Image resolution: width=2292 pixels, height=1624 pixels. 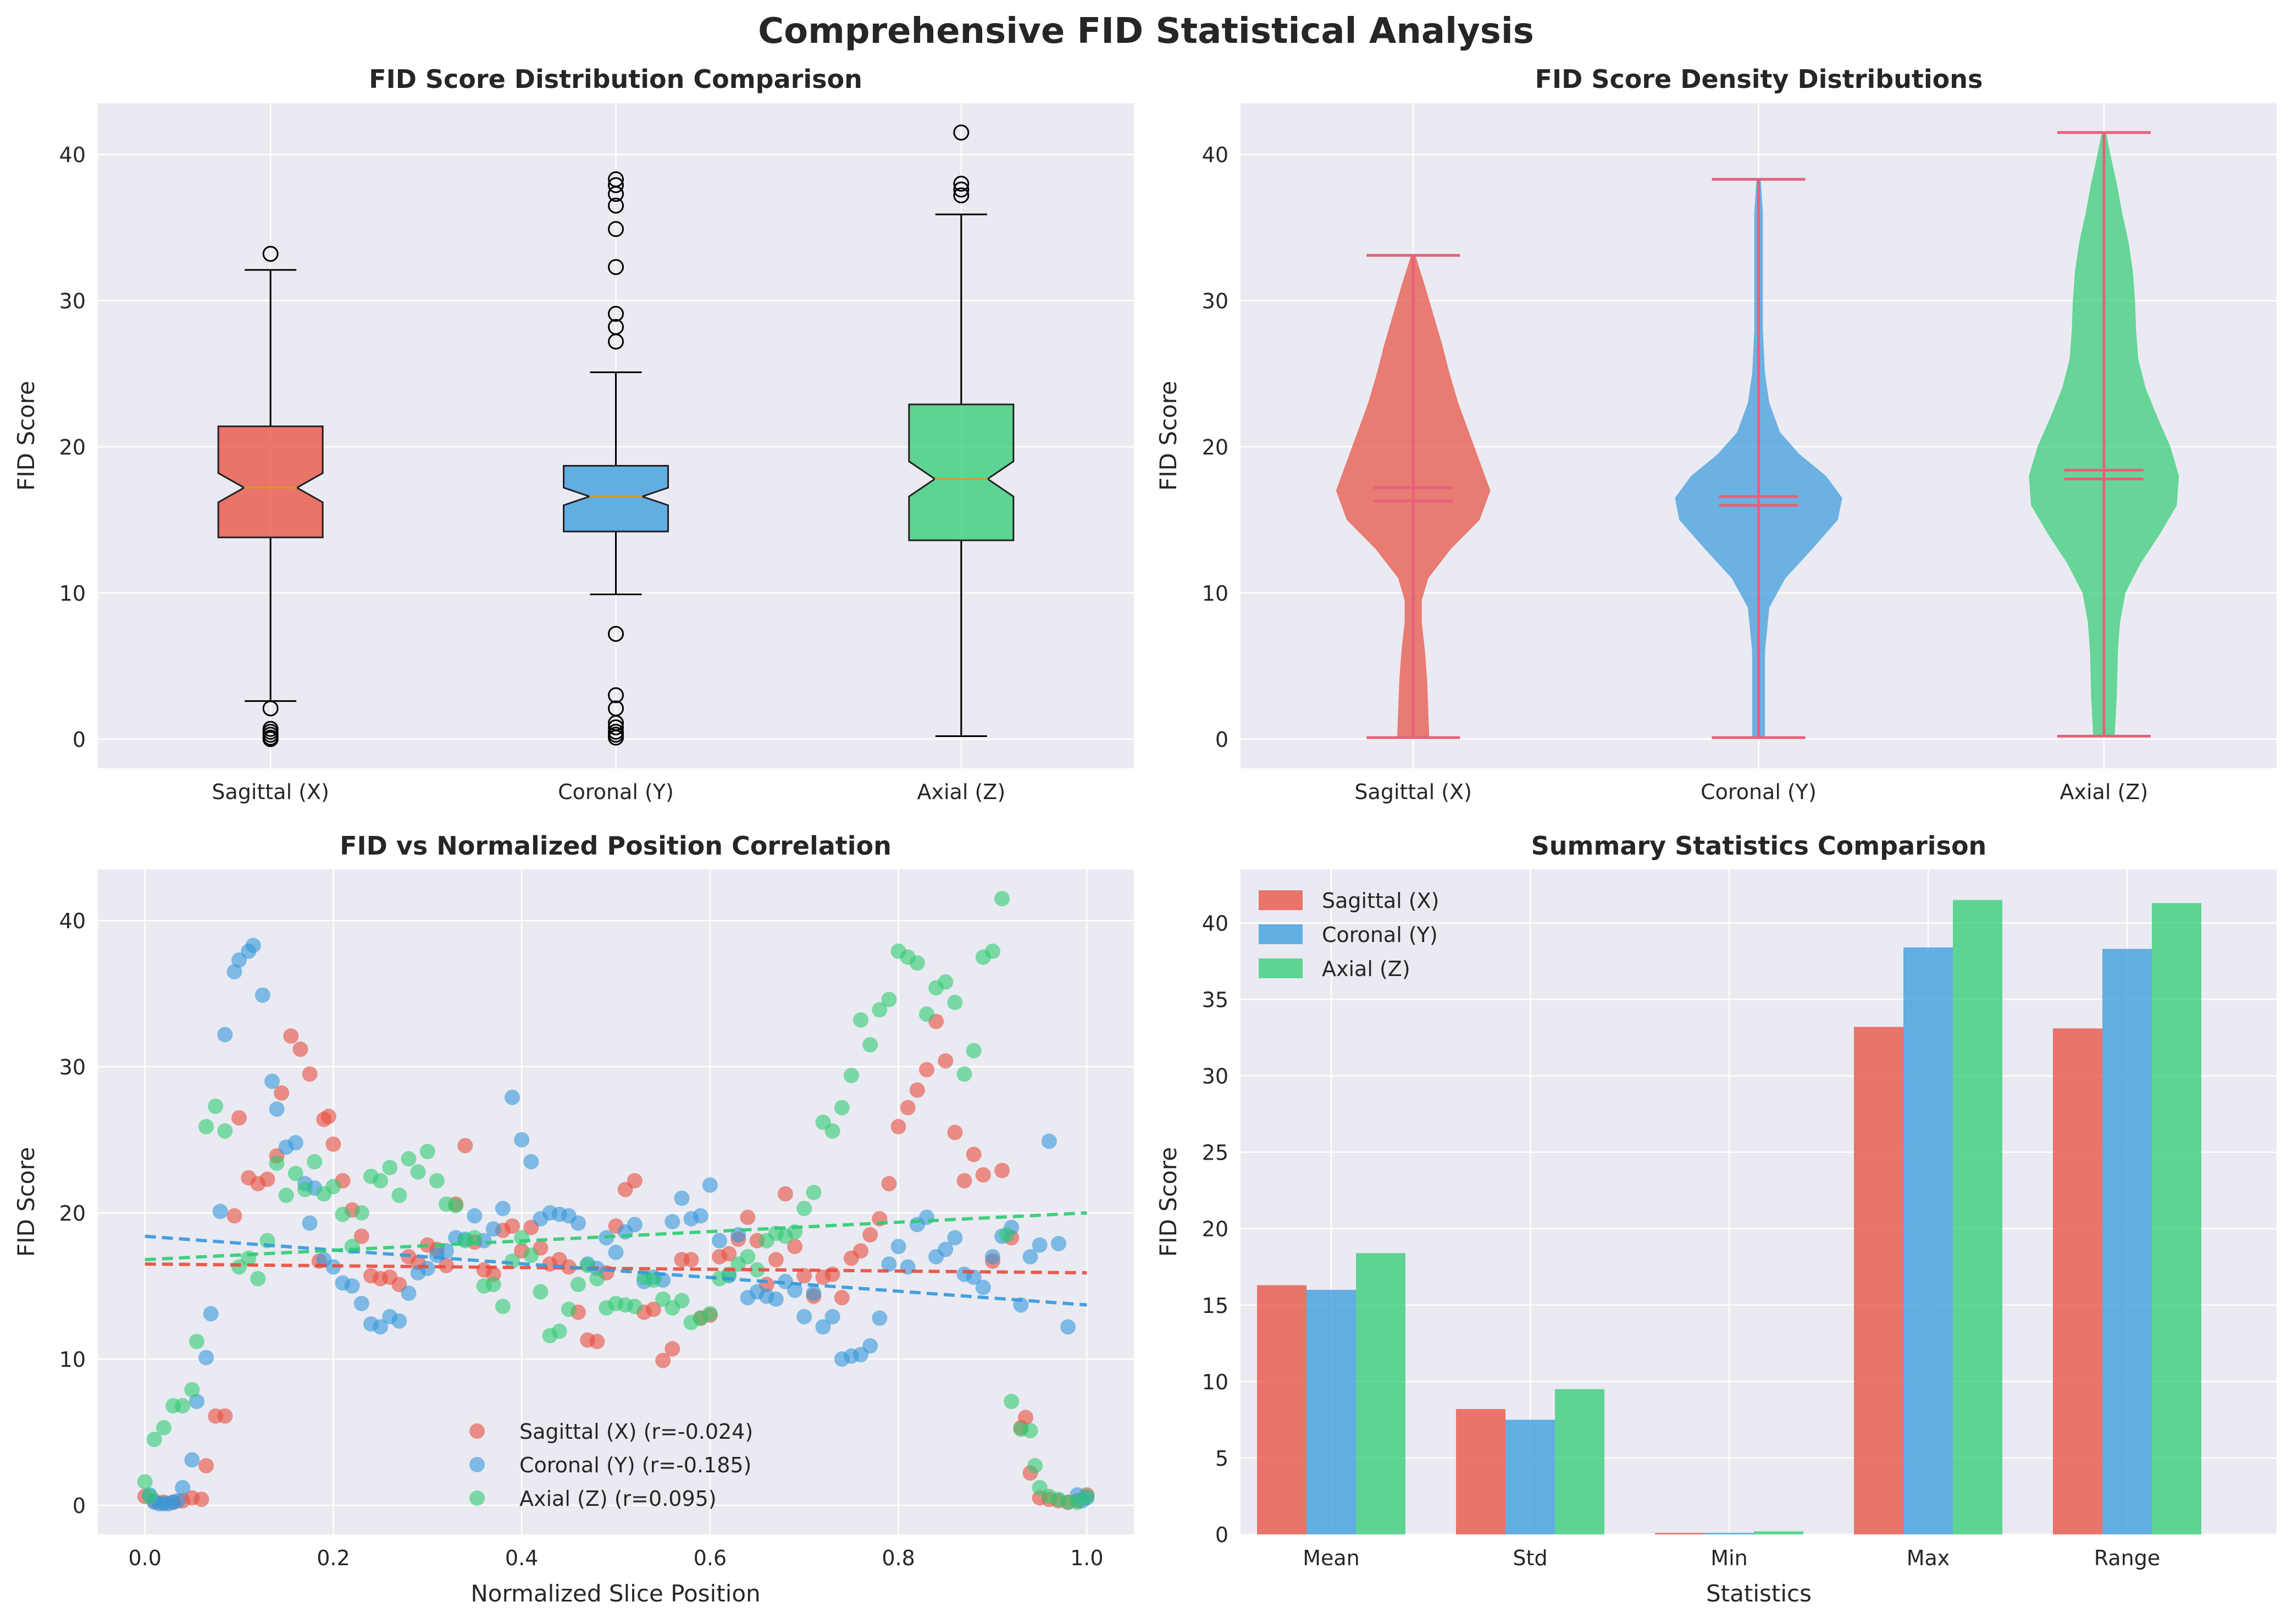 What do you see at coordinates (1759, 79) in the screenshot?
I see `panel-title: FID Score Density Distributions` at bounding box center [1759, 79].